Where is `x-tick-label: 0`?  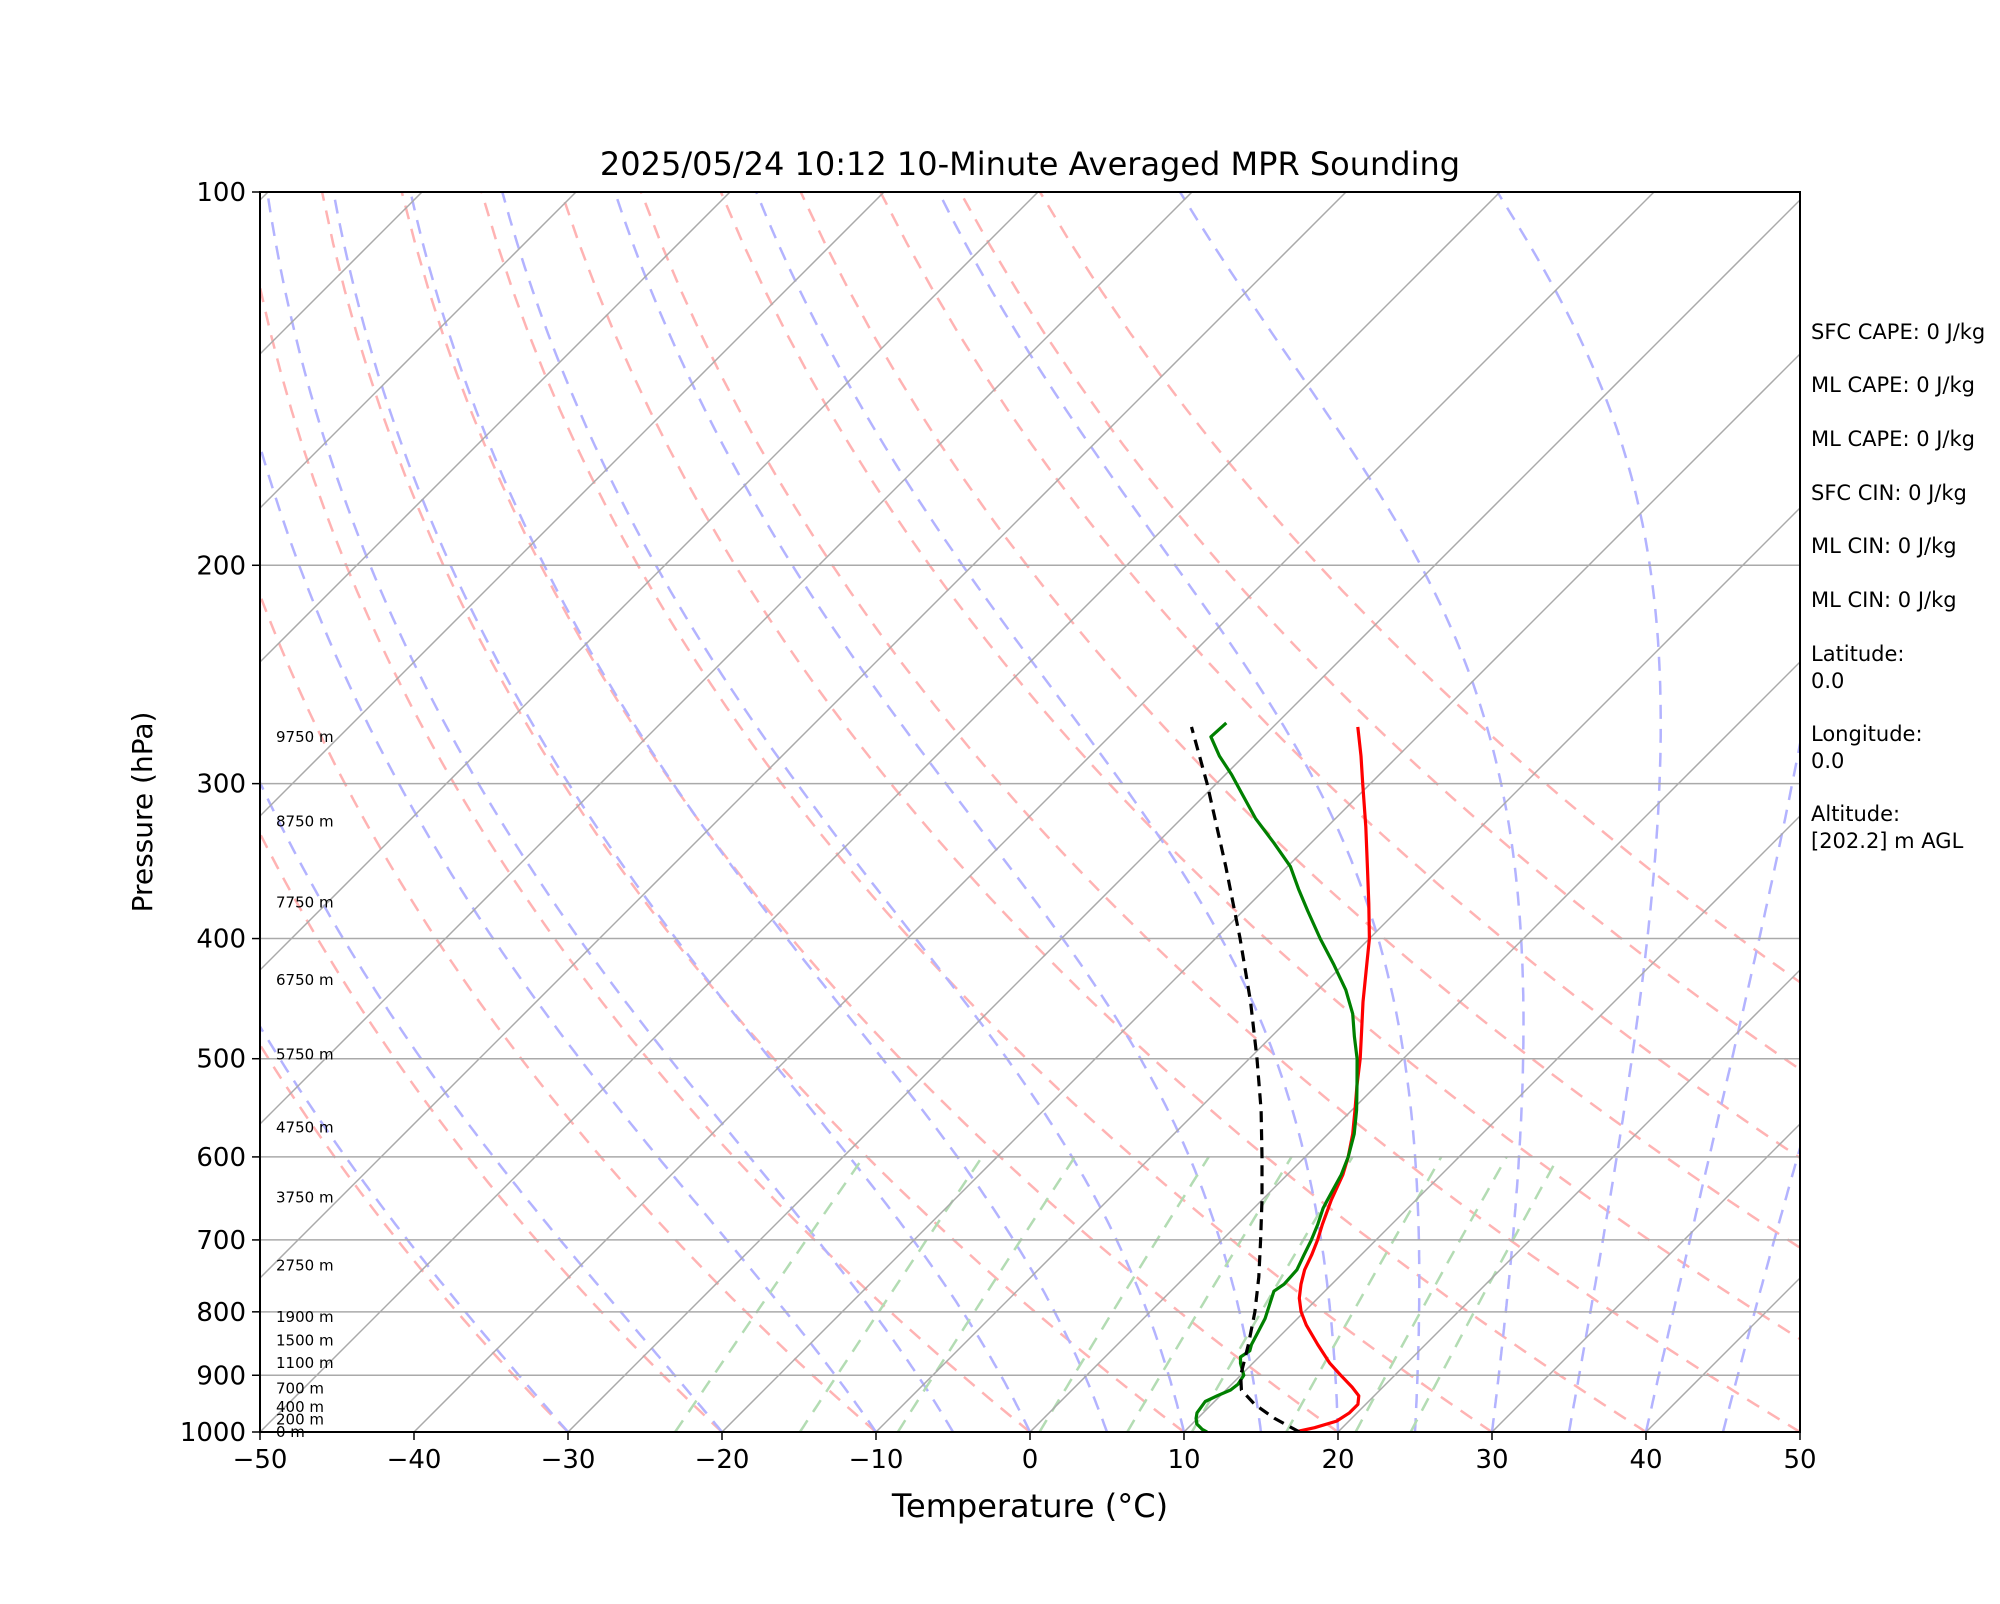 x-tick-label: 0 is located at coordinates (1030, 1460).